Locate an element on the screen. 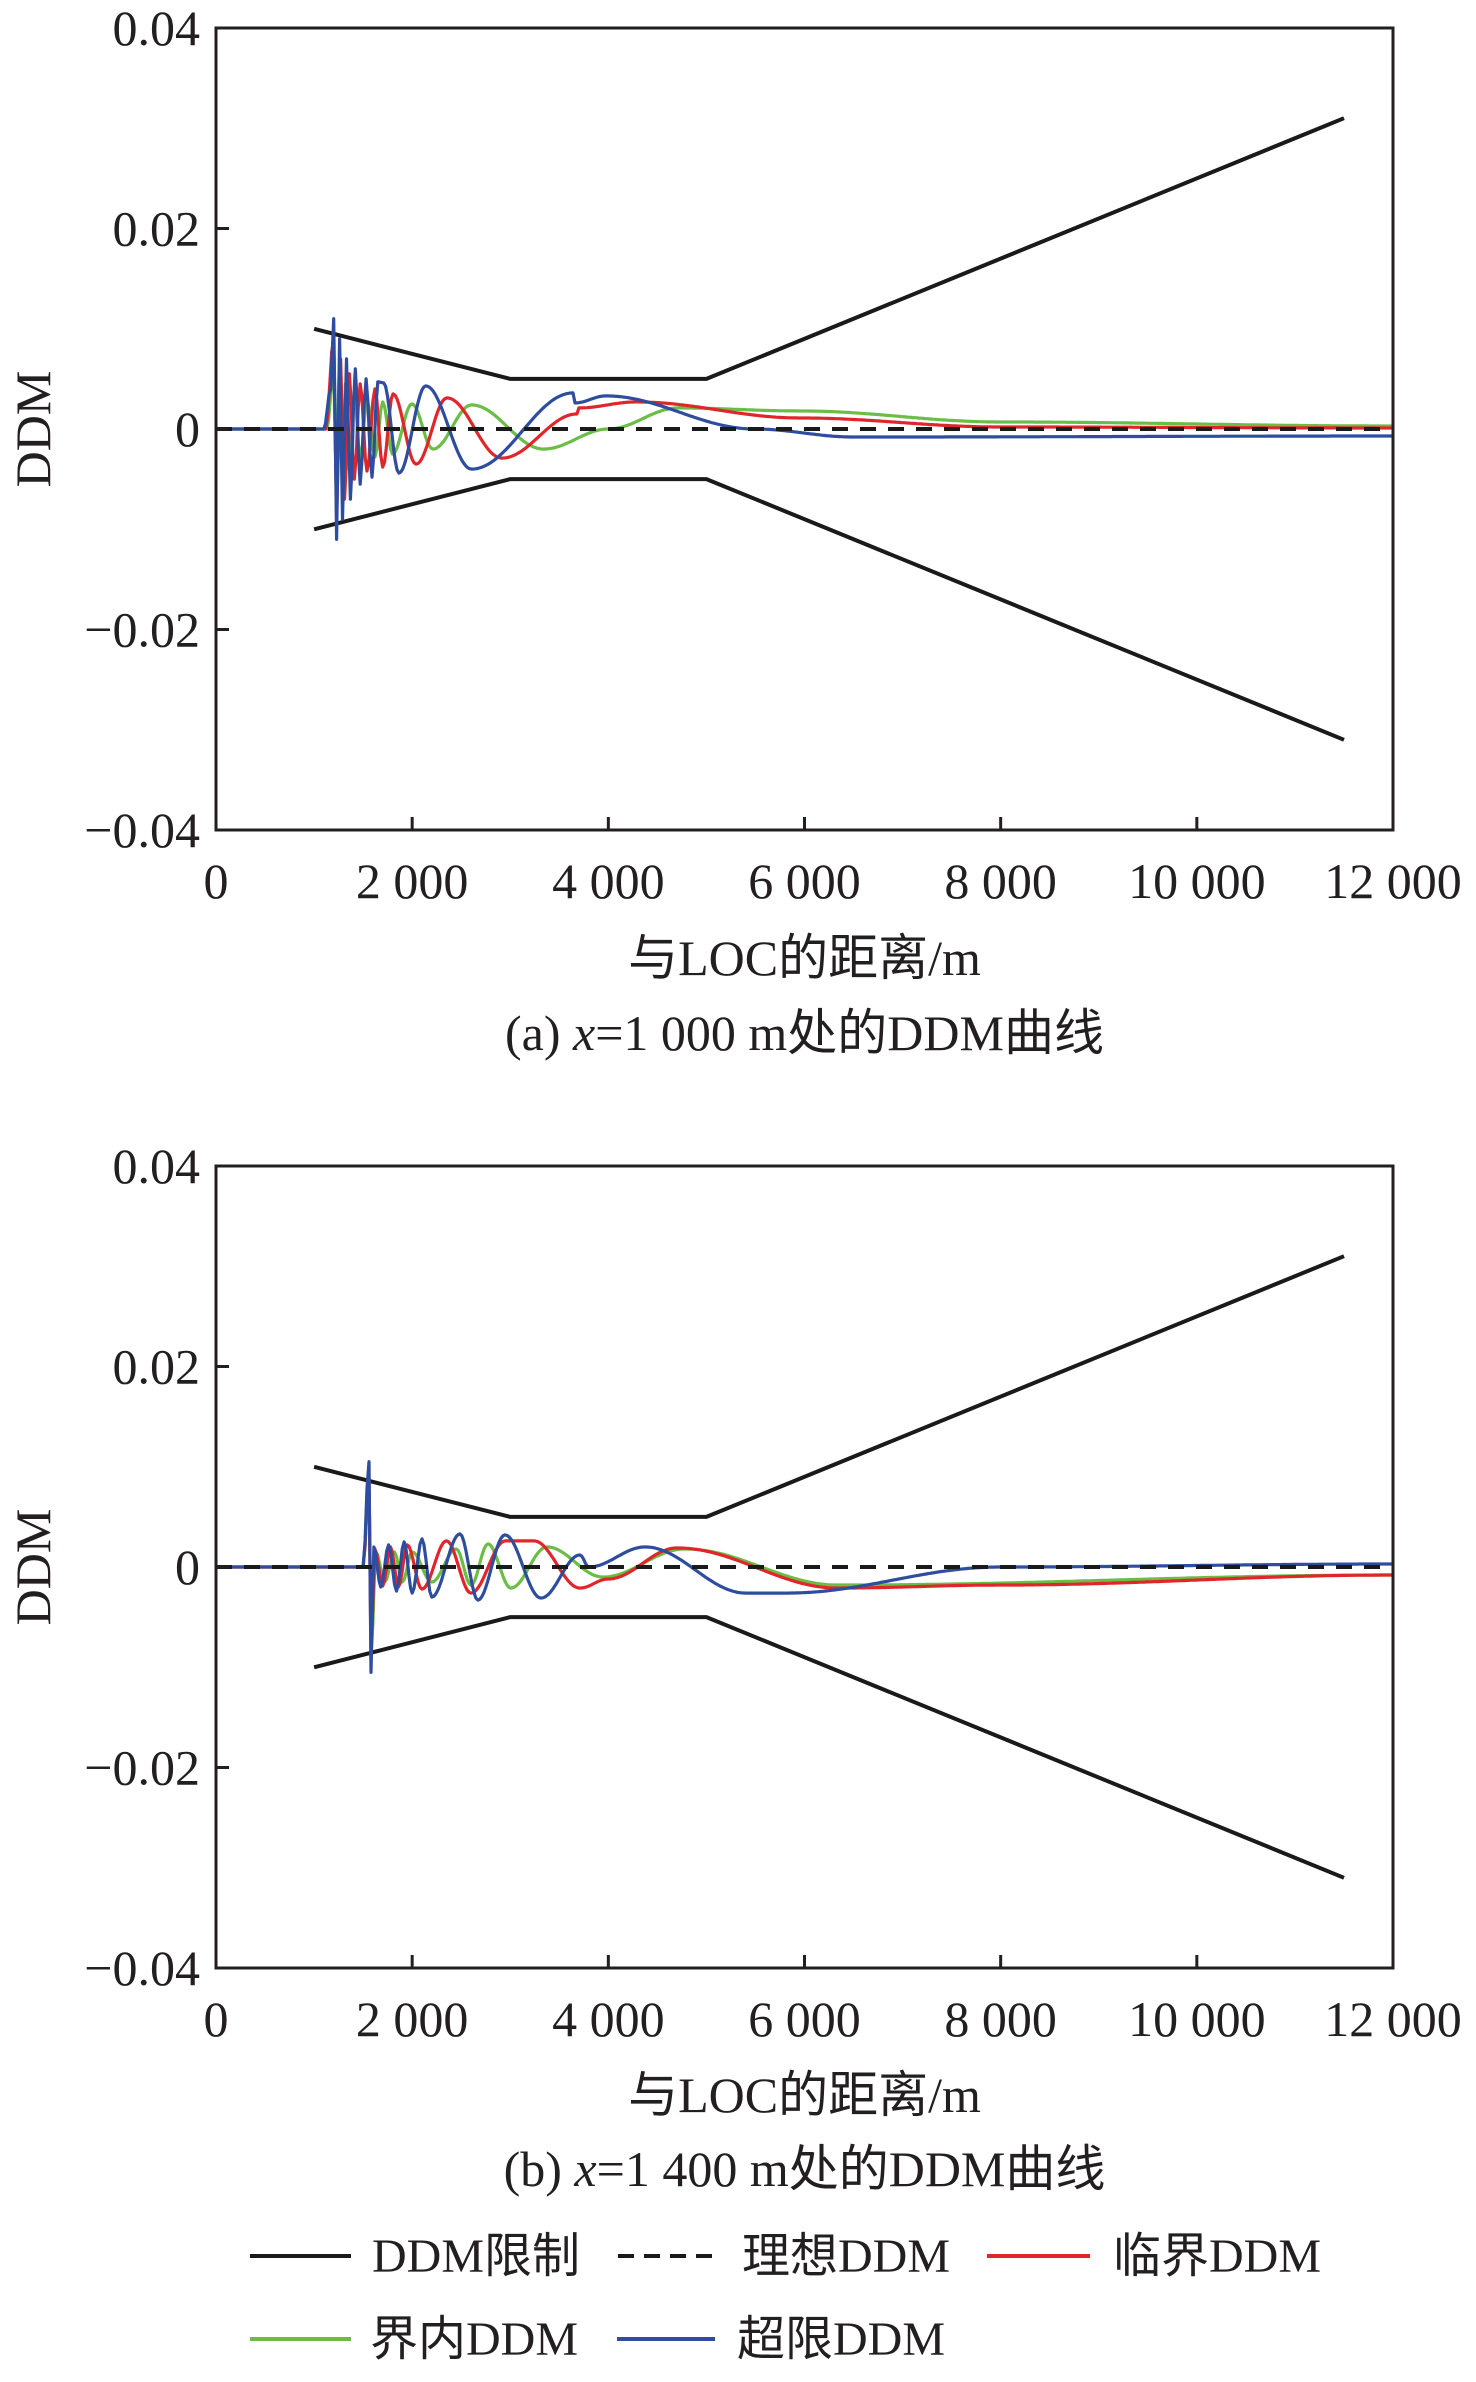 This screenshot has width=1476, height=2382. legend: DDM限制 理想DDM 临界DDM 界内DDM 超限DDM is located at coordinates (785, 2298).